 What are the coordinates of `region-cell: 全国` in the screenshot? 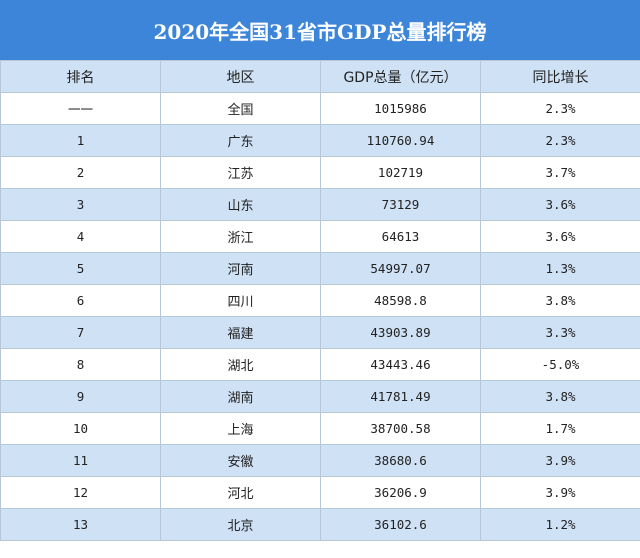 It's located at (240, 108).